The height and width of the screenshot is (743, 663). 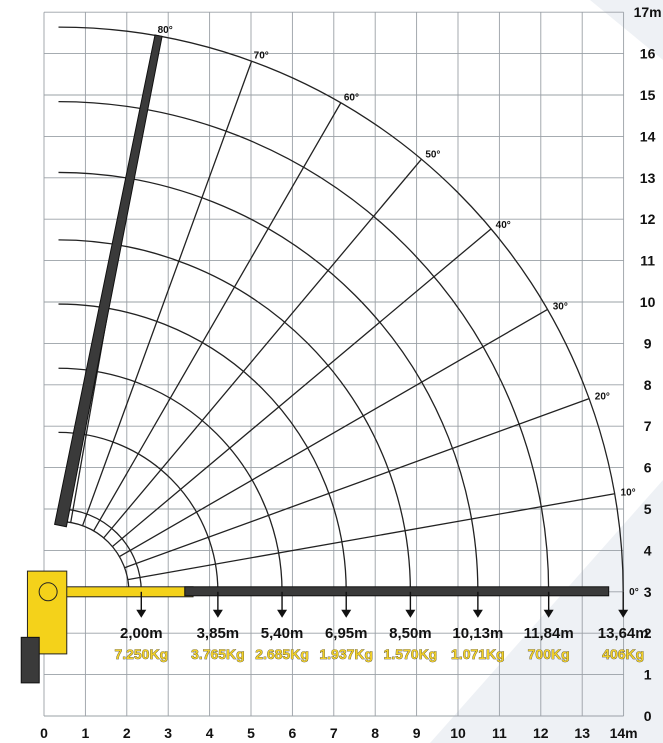 What do you see at coordinates (86, 733) in the screenshot?
I see `x-tick-label: 1` at bounding box center [86, 733].